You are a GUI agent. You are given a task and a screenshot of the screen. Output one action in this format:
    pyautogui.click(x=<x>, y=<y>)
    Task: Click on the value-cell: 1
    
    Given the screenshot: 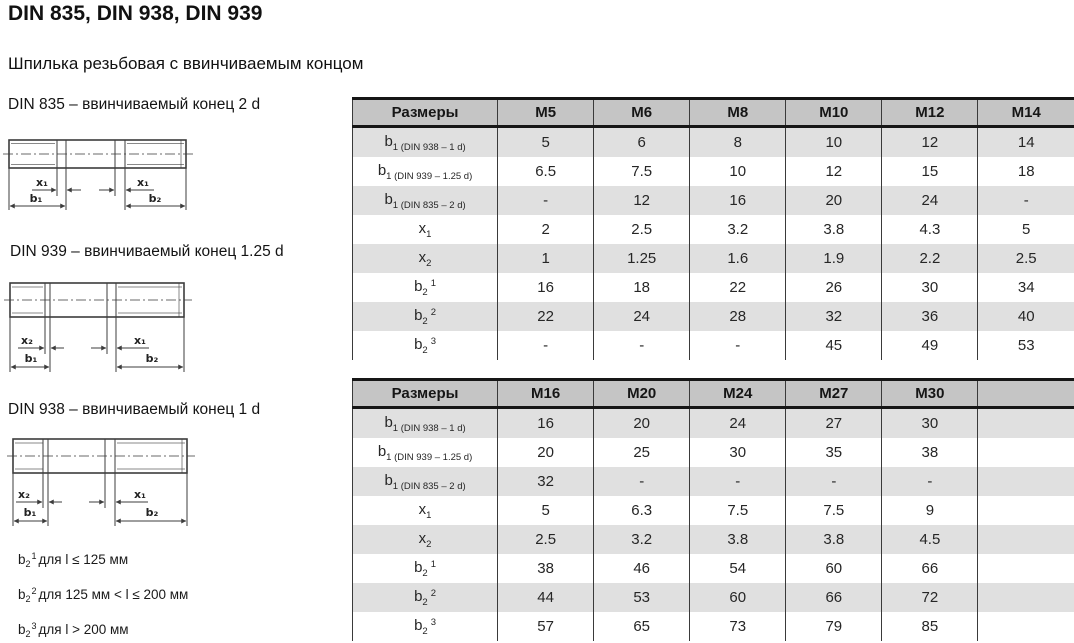 What is the action you would take?
    pyautogui.click(x=545, y=258)
    